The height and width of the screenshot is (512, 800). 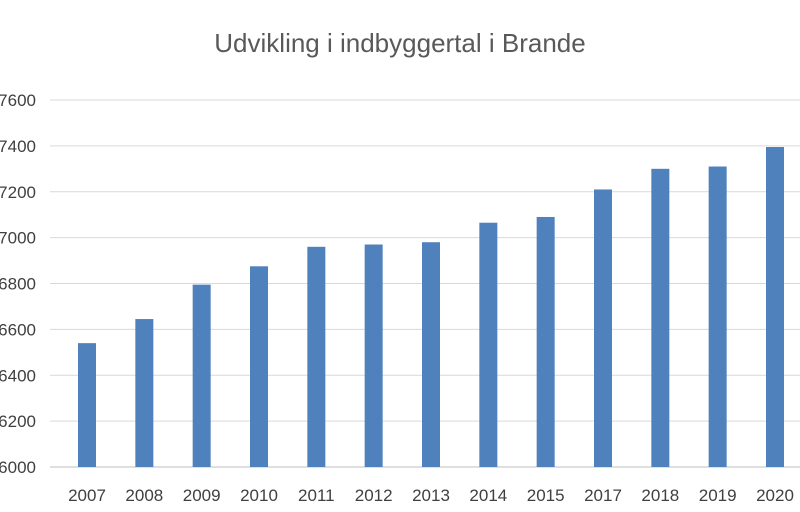 What do you see at coordinates (144, 393) in the screenshot?
I see `bar-2008` at bounding box center [144, 393].